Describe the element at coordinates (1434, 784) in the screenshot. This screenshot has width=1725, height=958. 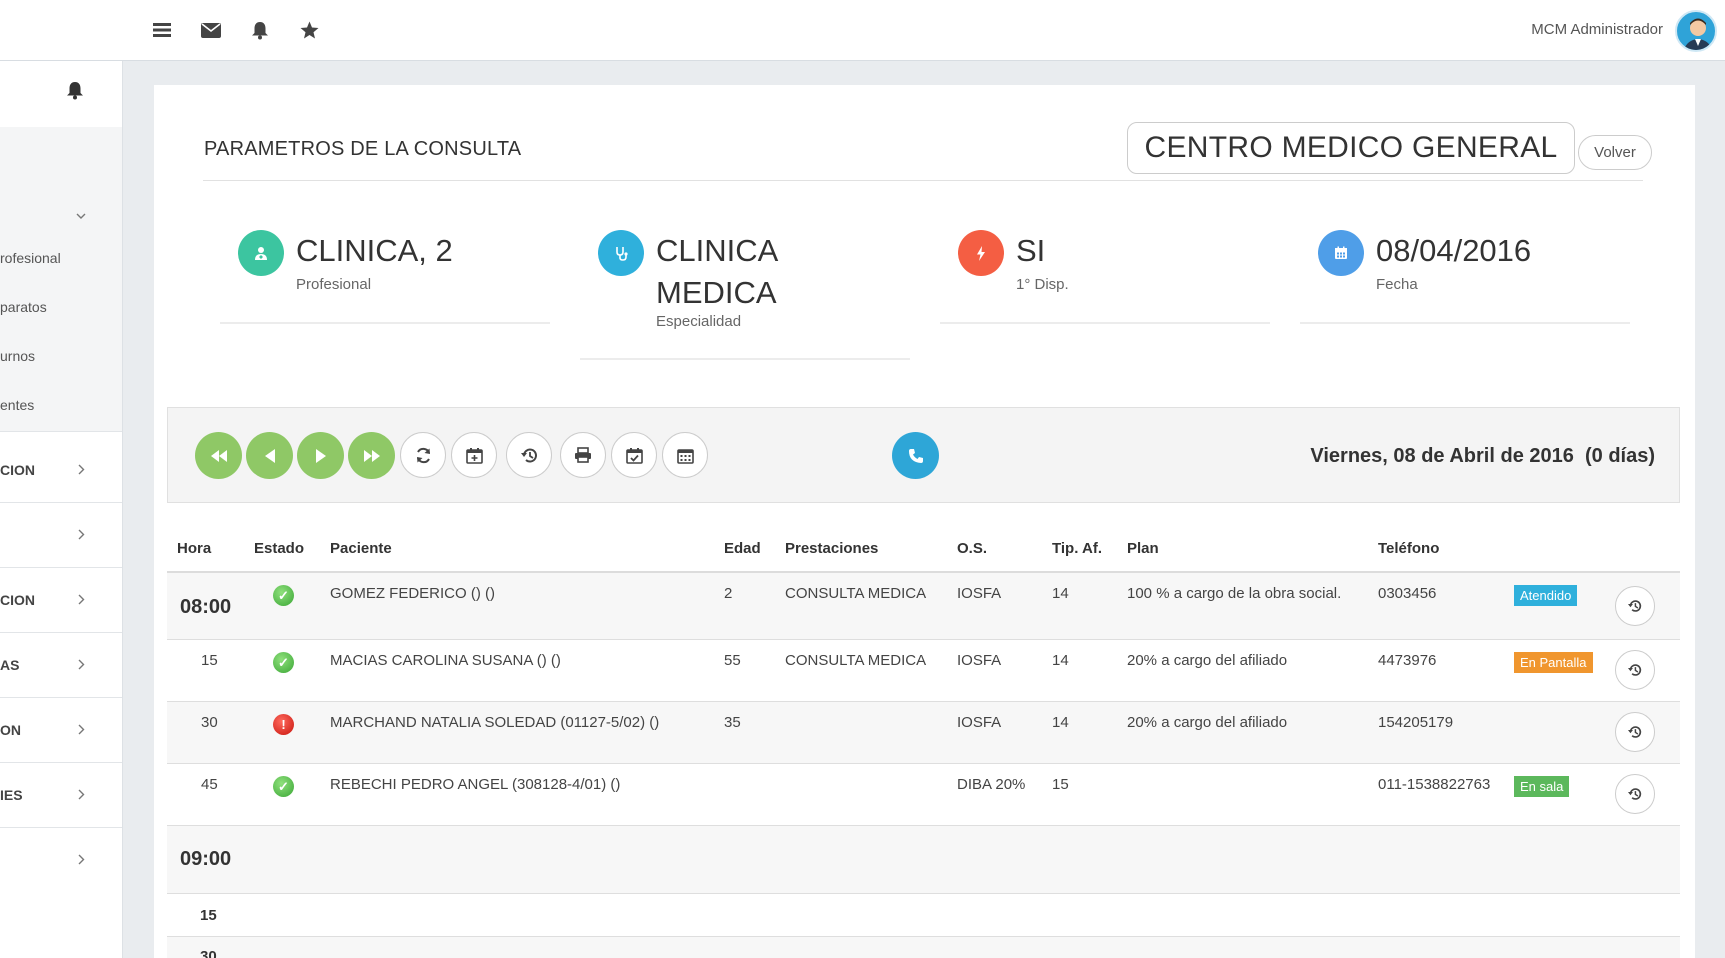
I see `cell-telefono: 011-1538822763` at that location.